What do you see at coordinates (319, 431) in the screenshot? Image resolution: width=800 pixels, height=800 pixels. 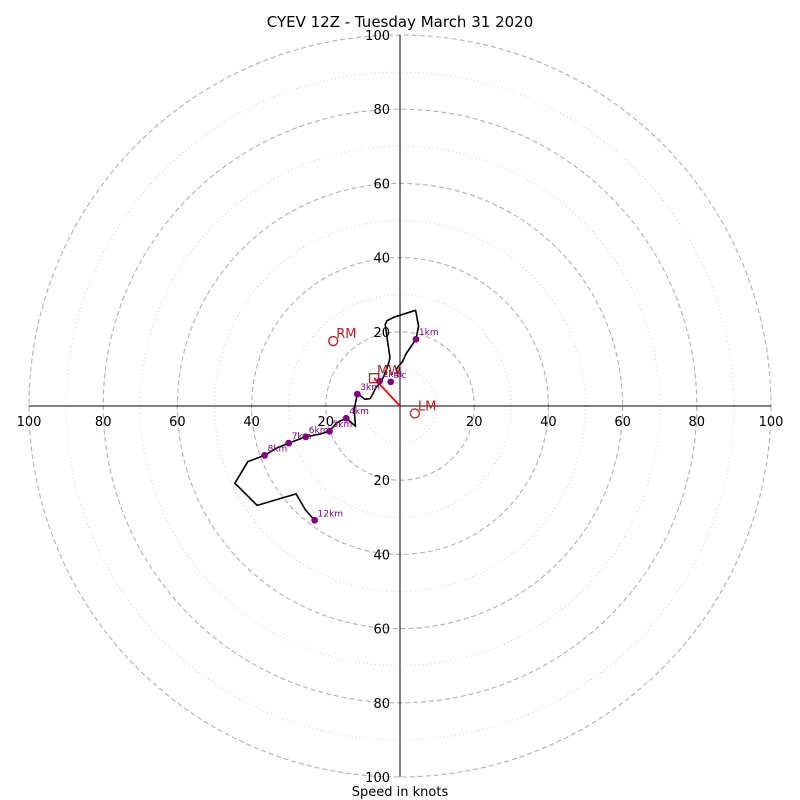 I see `height-label-6km: 6km` at bounding box center [319, 431].